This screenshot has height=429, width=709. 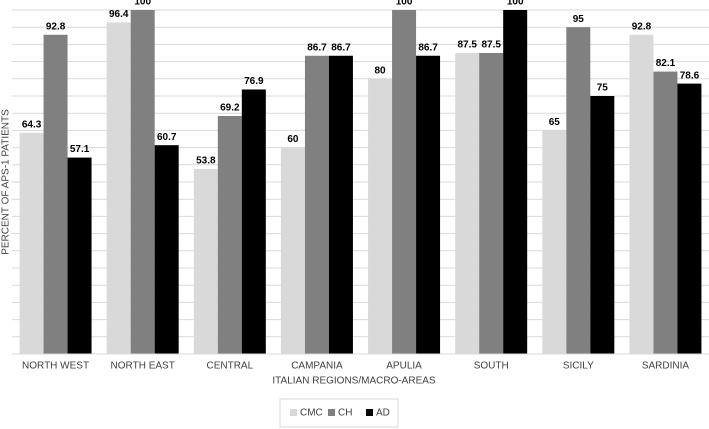 I want to click on value-label: 96.4, so click(x=119, y=14).